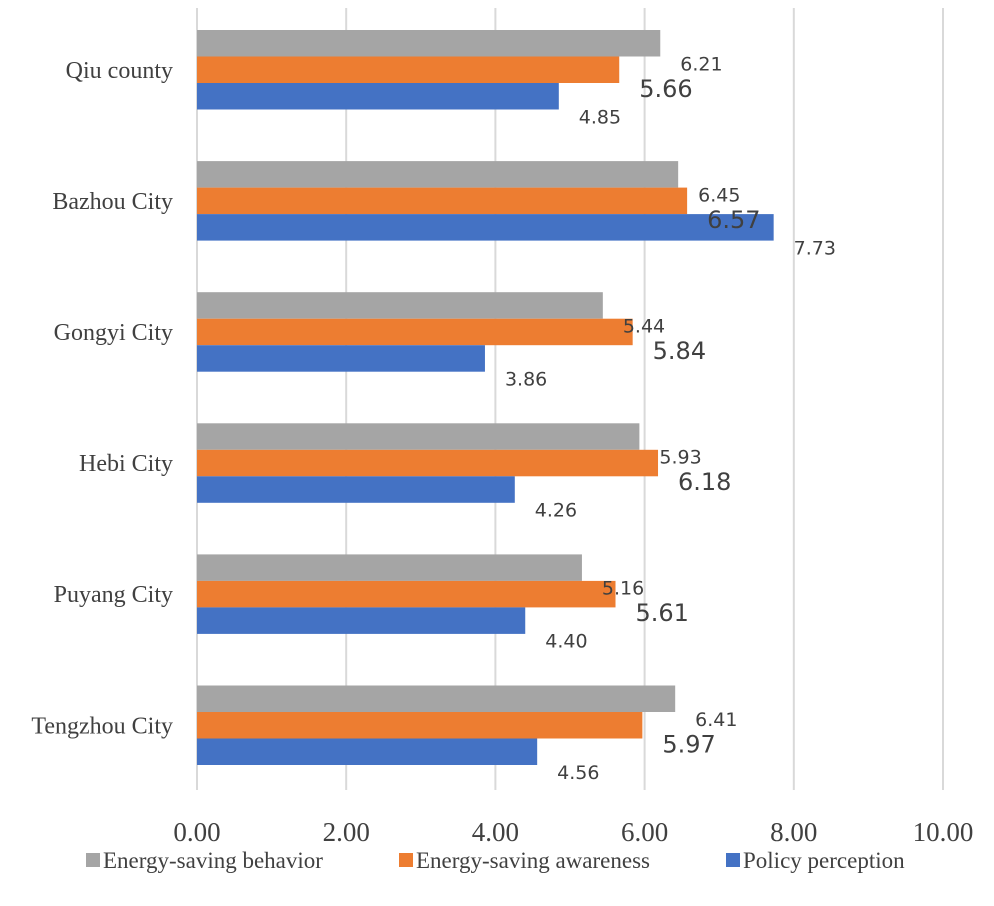 This screenshot has width=994, height=906. Describe the element at coordinates (196, 832) in the screenshot. I see `x-tick-label: 0.00` at that location.